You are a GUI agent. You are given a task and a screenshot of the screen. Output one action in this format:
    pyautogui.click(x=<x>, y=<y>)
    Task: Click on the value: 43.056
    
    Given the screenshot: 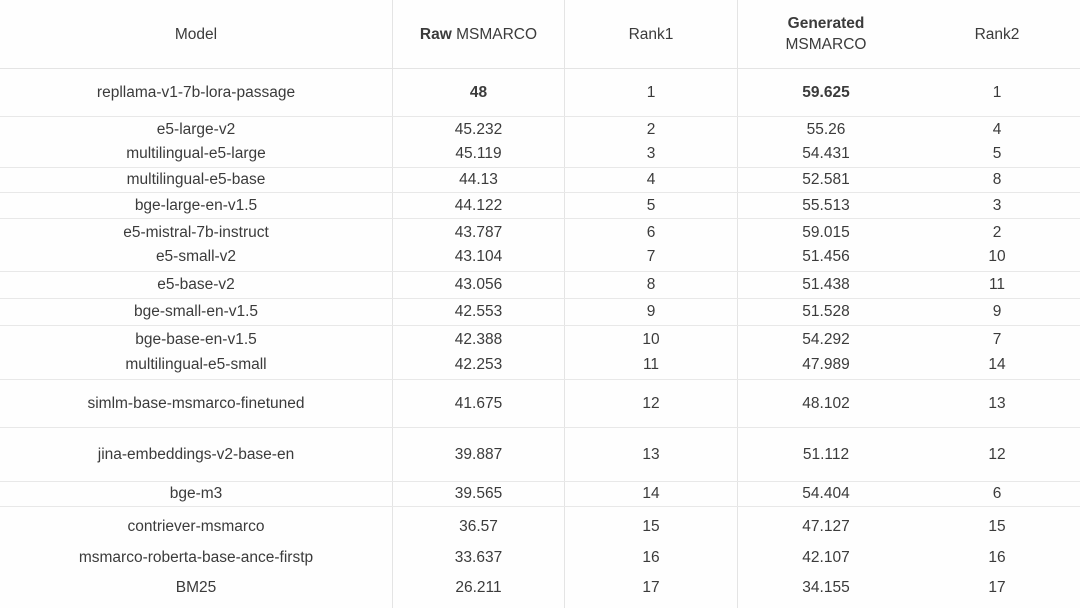 What is the action you would take?
    pyautogui.click(x=478, y=284)
    